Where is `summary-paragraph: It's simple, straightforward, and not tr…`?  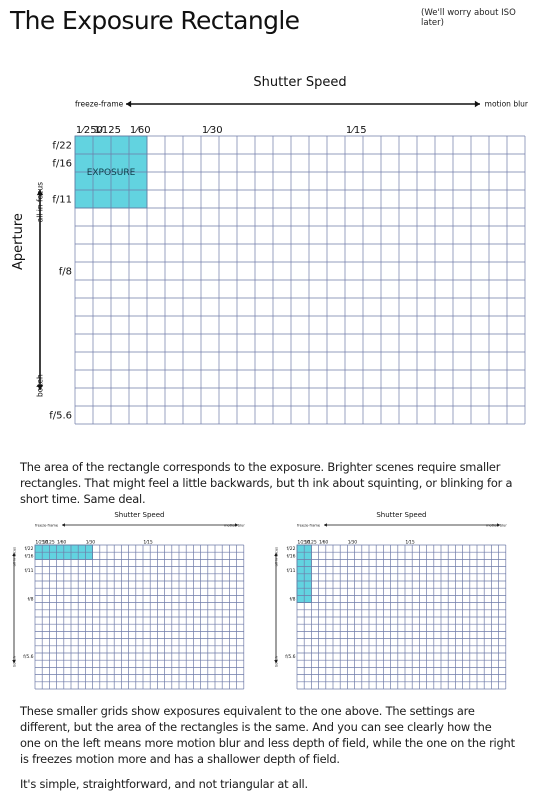
summary-paragraph: It's simple, straightforward, and not tr… is located at coordinates (164, 784).